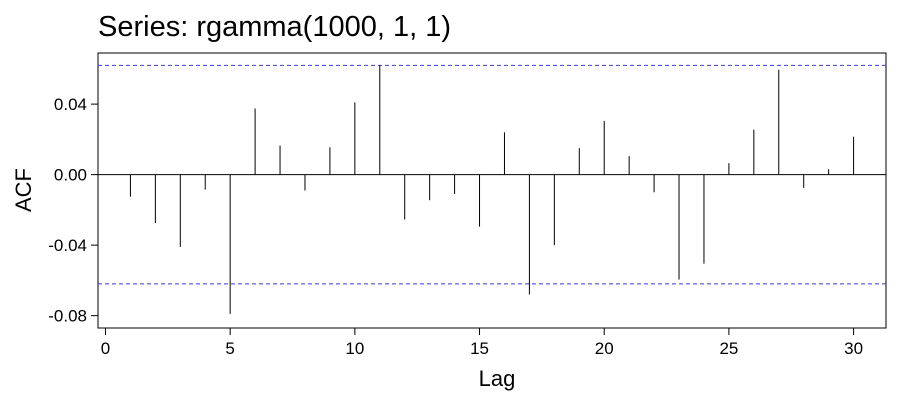 The image size is (900, 400). Describe the element at coordinates (105, 348) in the screenshot. I see `x-tick-label-0: 0` at that location.